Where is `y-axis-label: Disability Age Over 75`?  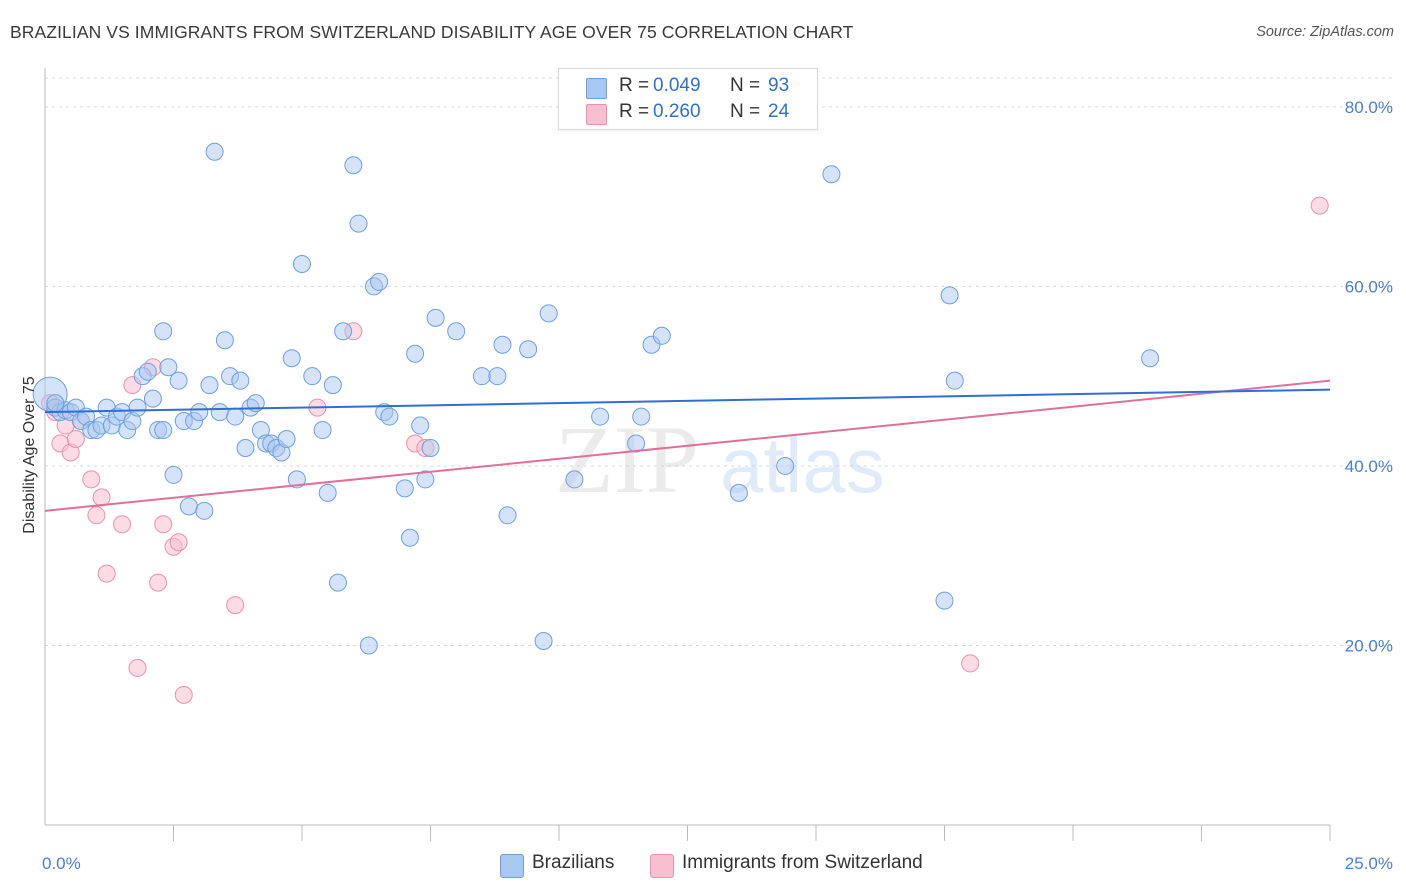
y-axis-label: Disability Age Over 75 is located at coordinates (29, 455).